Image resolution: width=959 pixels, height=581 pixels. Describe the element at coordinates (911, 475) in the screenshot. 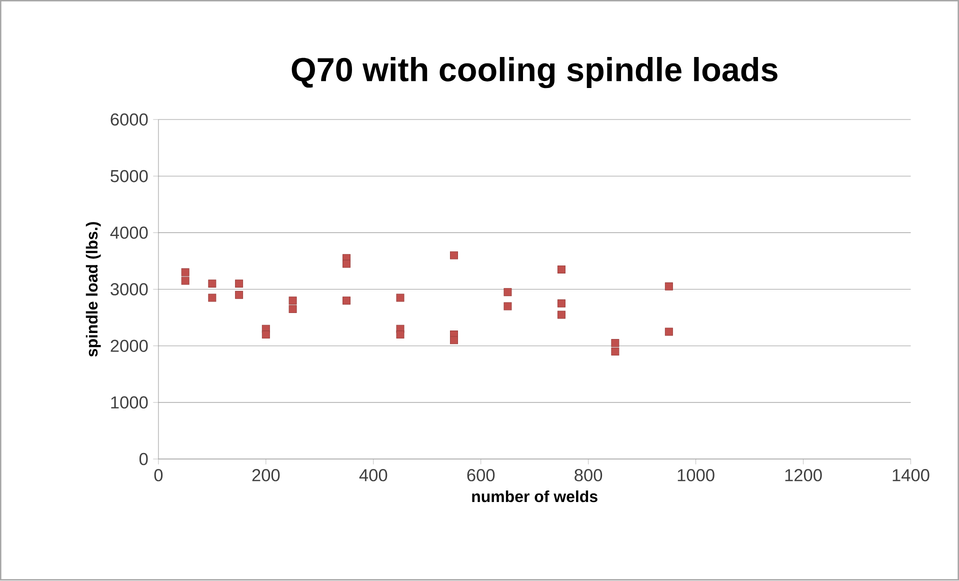

I see `x-tick-label: 1400` at that location.